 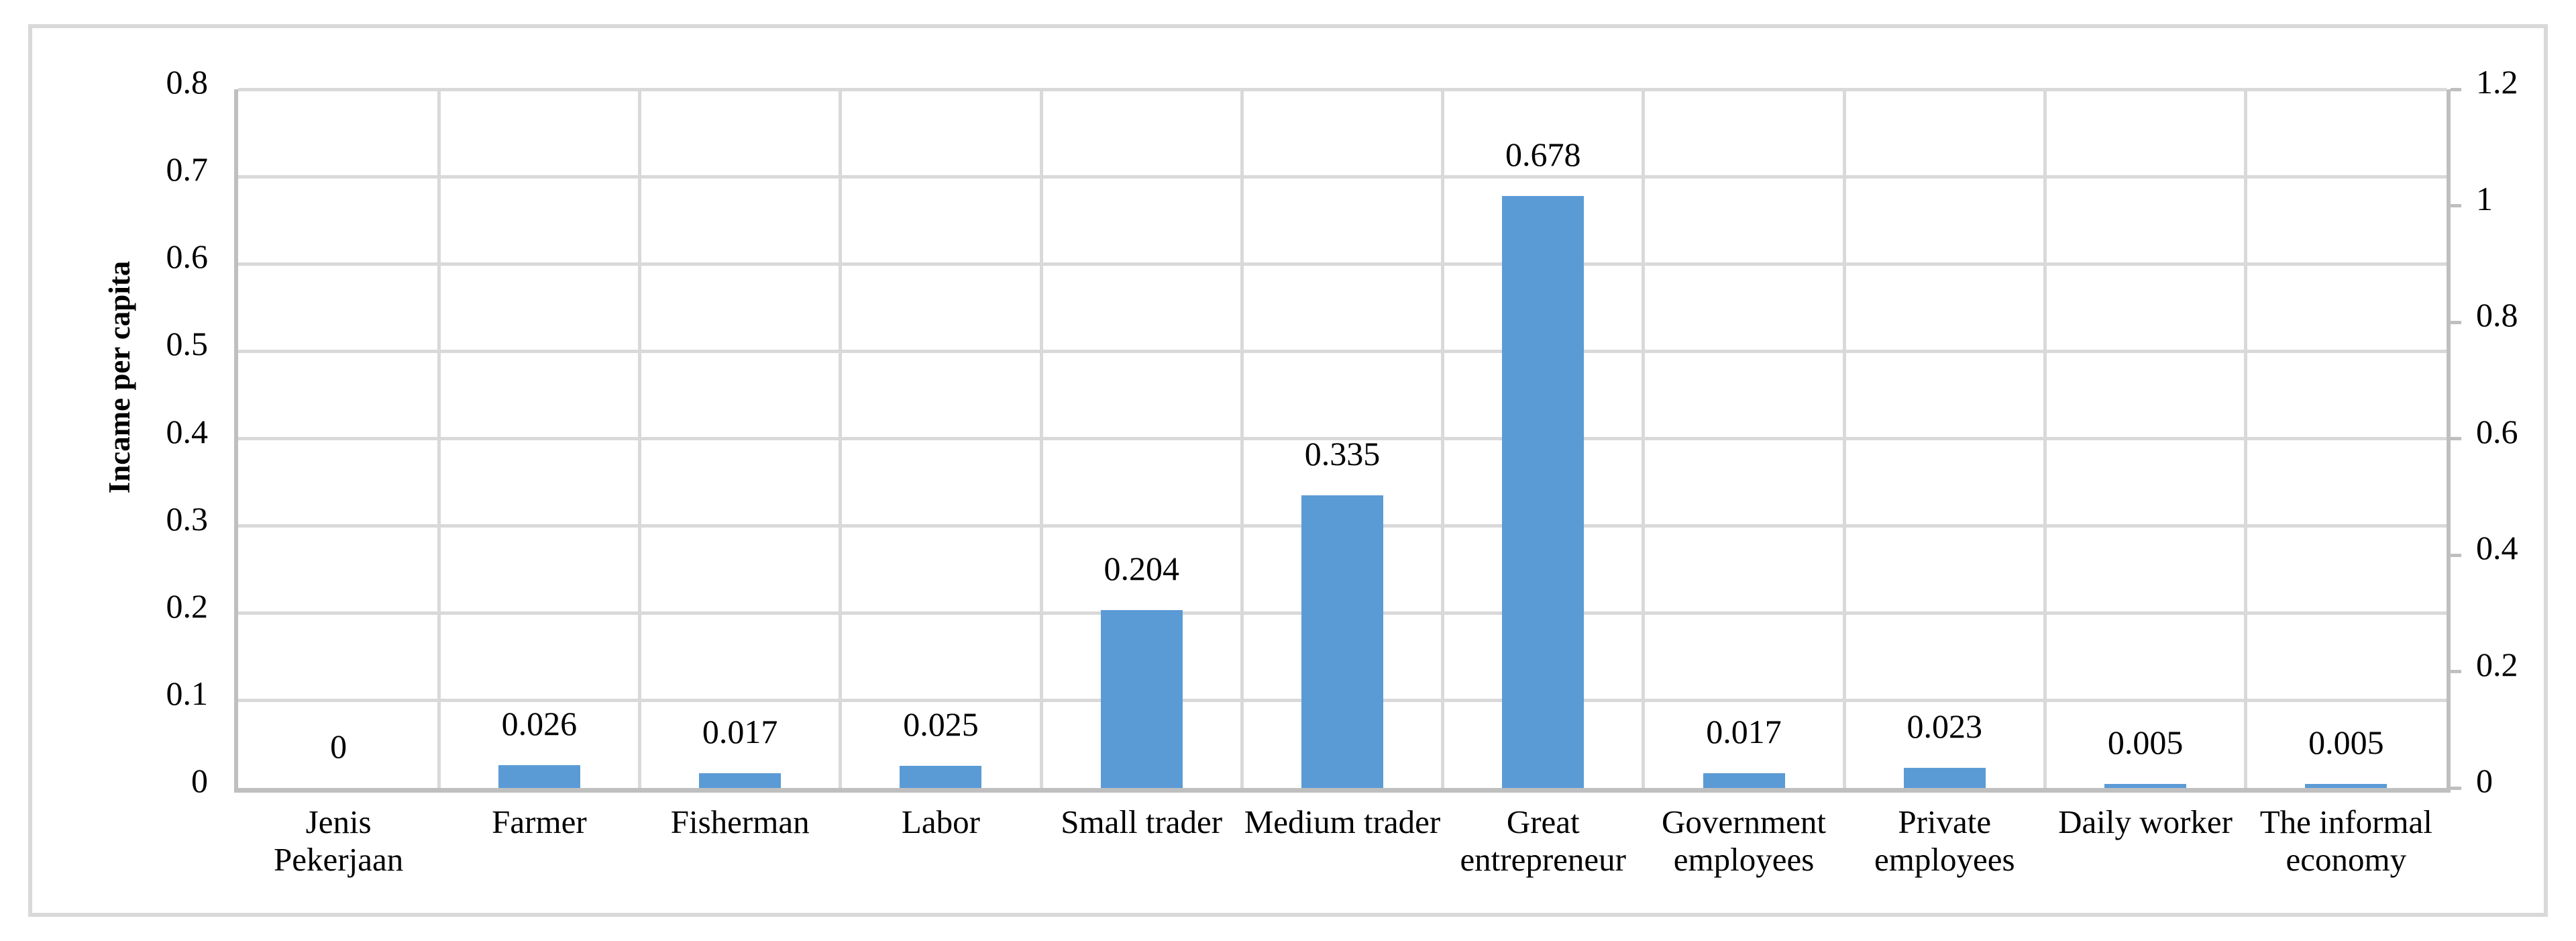 What do you see at coordinates (2145, 821) in the screenshot?
I see `category-label: Daily worker` at bounding box center [2145, 821].